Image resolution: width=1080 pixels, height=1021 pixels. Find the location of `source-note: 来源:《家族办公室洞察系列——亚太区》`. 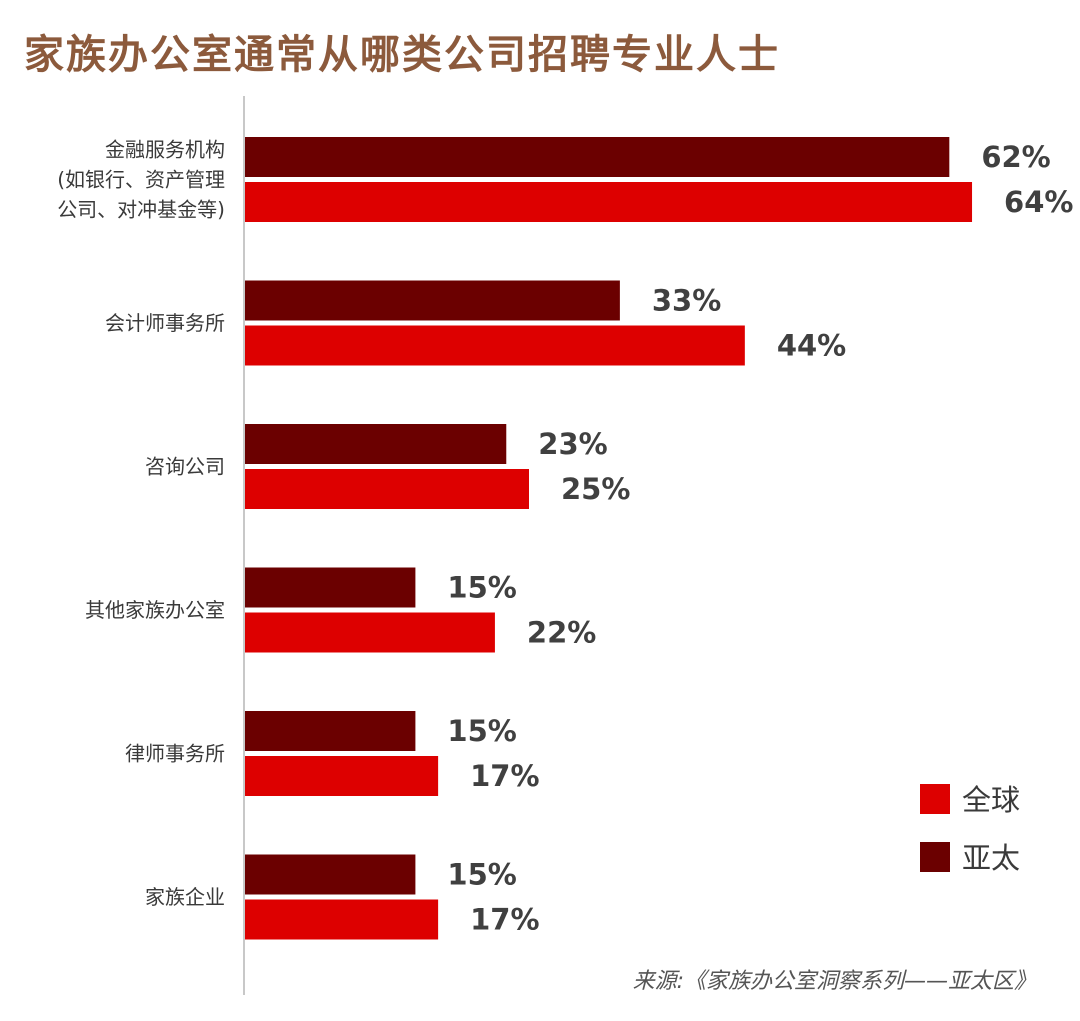

source-note: 来源:《家族办公室洞察系列——亚太区》 is located at coordinates (834, 981).